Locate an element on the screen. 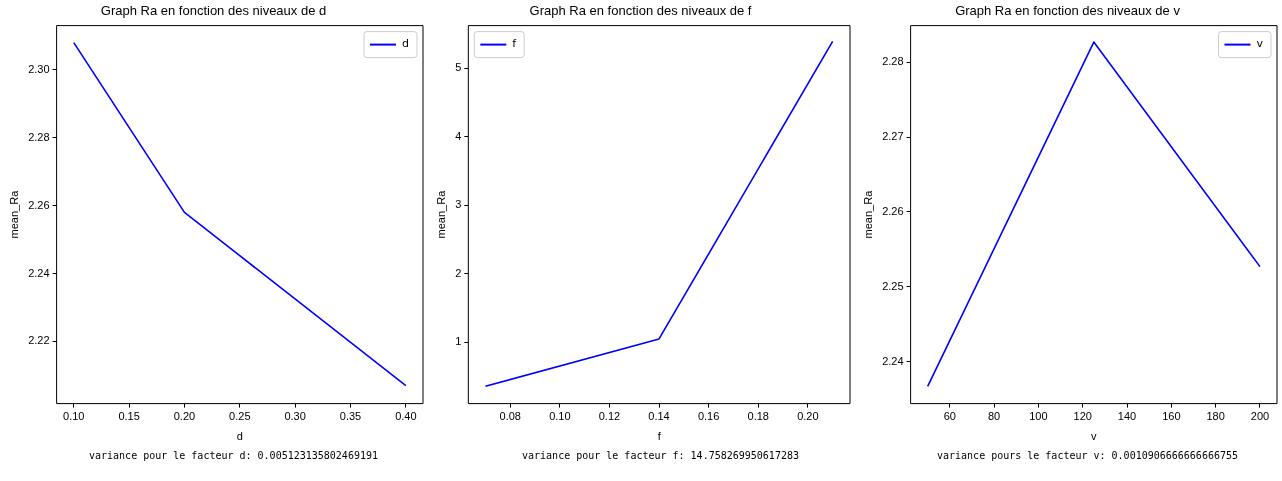 The width and height of the screenshot is (1282, 481). x-axis-title: d is located at coordinates (239, 436).